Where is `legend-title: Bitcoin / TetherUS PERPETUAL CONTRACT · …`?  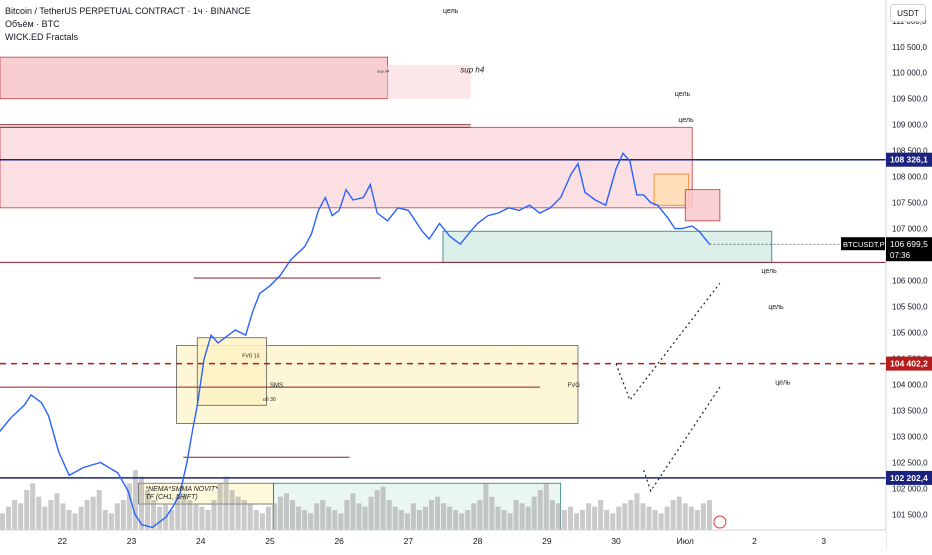
legend-title: Bitcoin / TetherUS PERPETUAL CONTRACT · … is located at coordinates (128, 11).